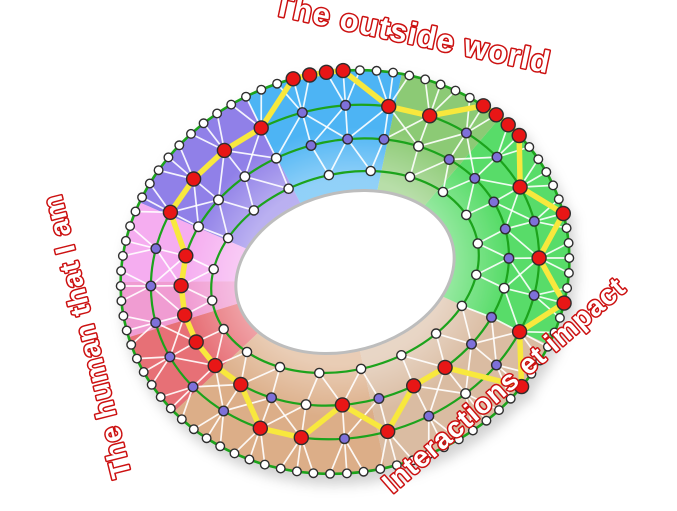 The height and width of the screenshot is (511, 677). I want to click on label-human-that-i-am: The human that I am, so click(87, 336).